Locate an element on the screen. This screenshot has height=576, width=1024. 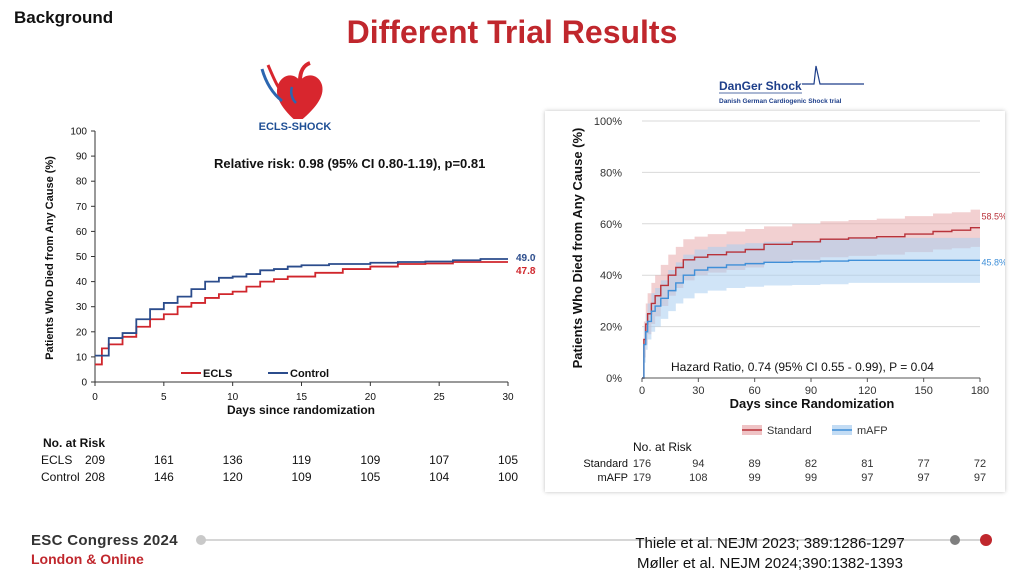
danger-series-standard-line is located at coordinates (811, 302).